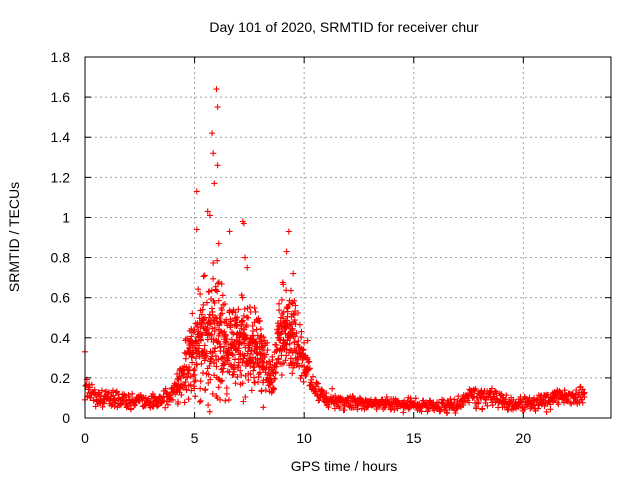  Describe the element at coordinates (61, 258) in the screenshot. I see `y-tick-label: 0.8` at that location.